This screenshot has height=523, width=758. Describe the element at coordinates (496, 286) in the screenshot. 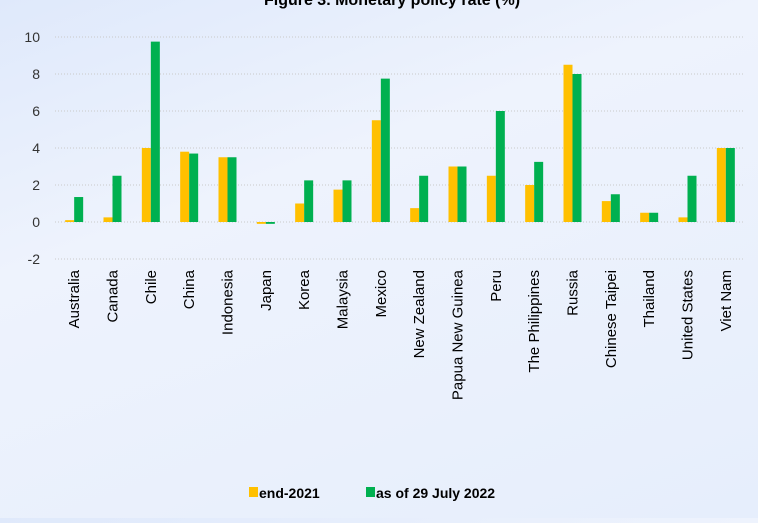

I see `x-tick-label: Peru` at that location.